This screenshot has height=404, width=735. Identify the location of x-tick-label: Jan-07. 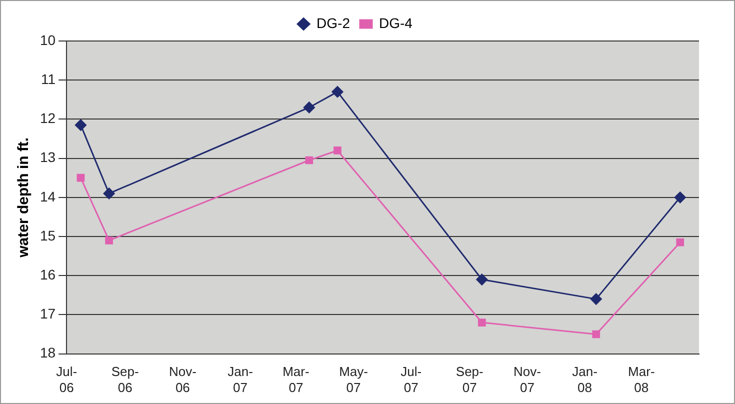
(240, 379).